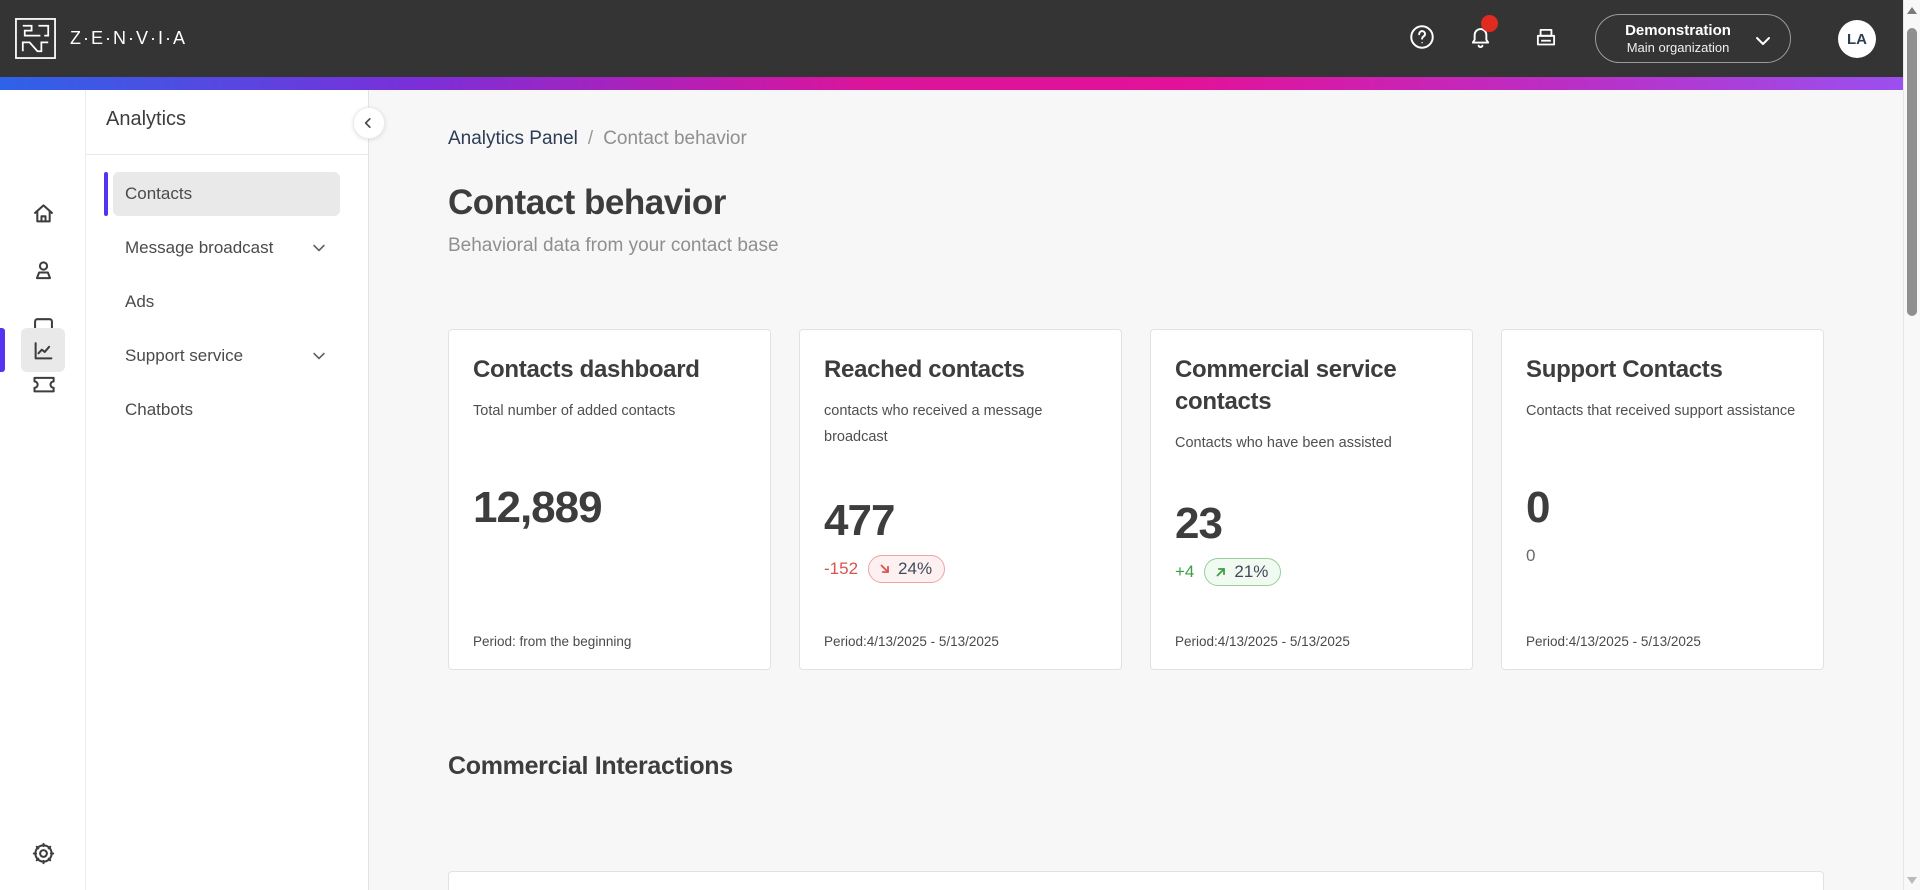 The image size is (1920, 890). I want to click on panel-item-message-broadcast: Message broadcast, so click(226, 248).